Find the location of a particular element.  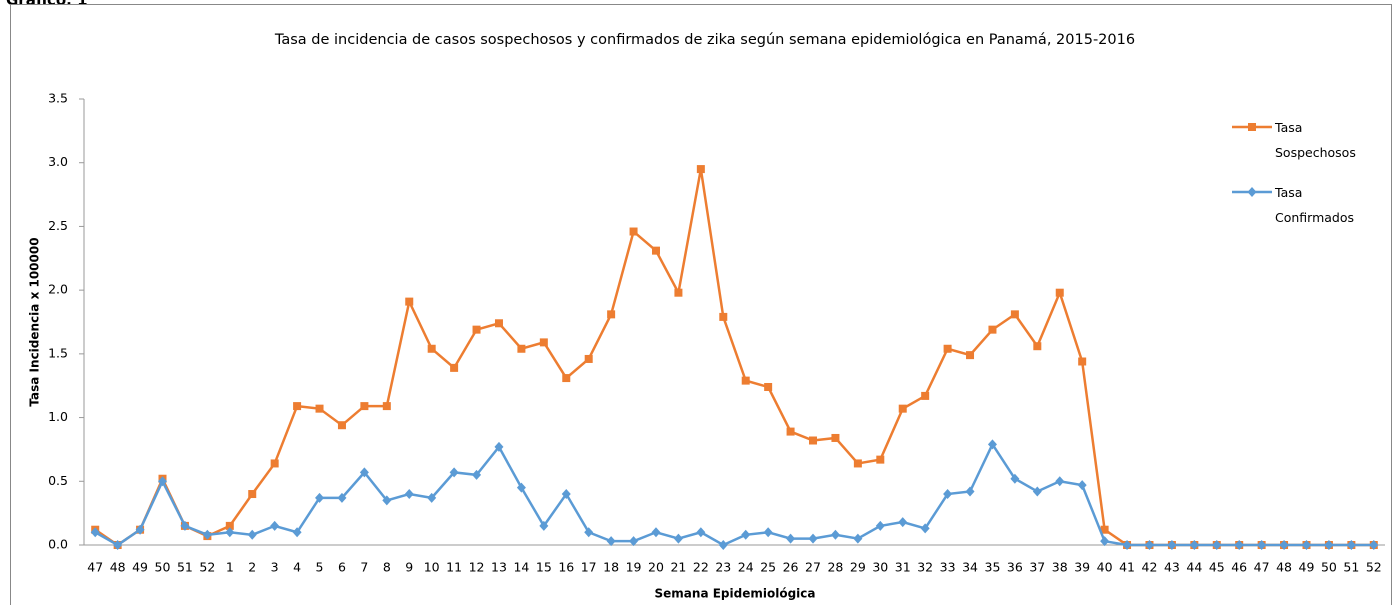

x-tick-label: 30 is located at coordinates (880, 567).